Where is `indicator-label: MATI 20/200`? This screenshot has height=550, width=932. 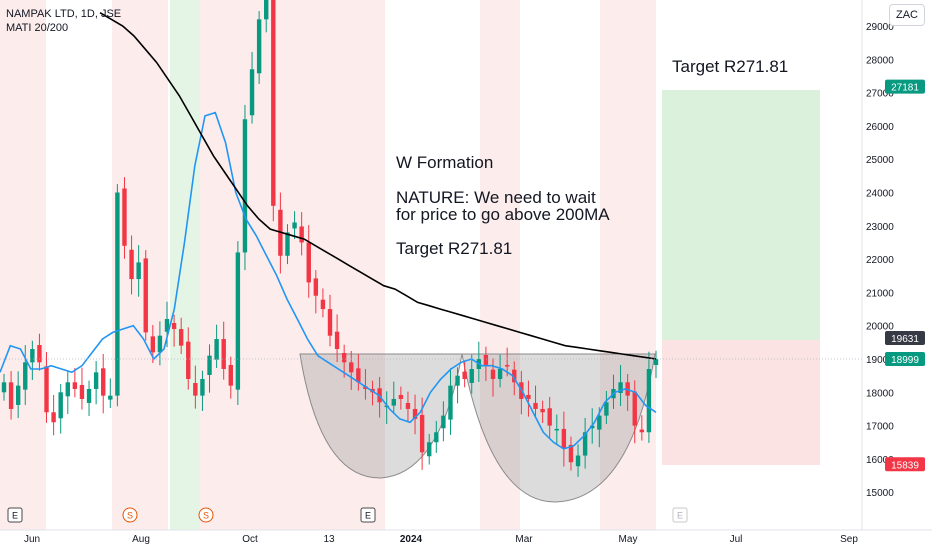
indicator-label: MATI 20/200 is located at coordinates (37, 28).